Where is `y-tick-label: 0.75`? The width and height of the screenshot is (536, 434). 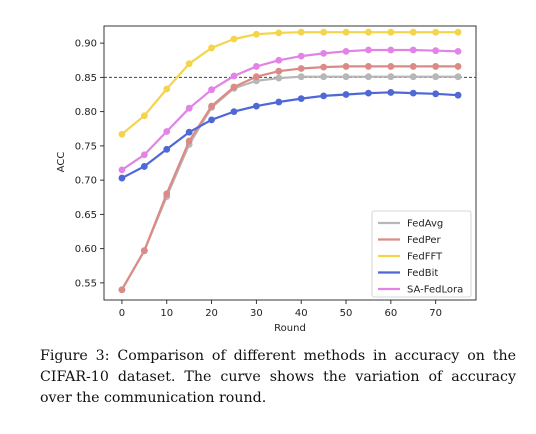
y-tick-label: 0.75 is located at coordinates (86, 146).